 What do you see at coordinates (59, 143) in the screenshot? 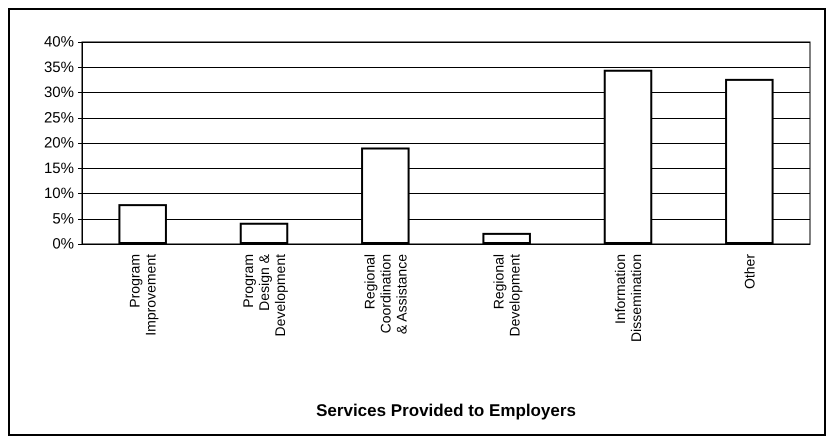
I see `y-tick-label: 20%` at bounding box center [59, 143].